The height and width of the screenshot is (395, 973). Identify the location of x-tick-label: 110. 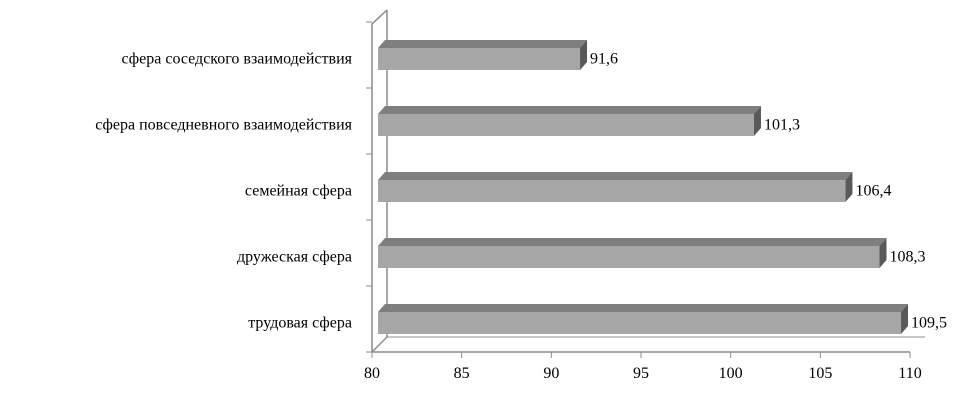
(909, 373).